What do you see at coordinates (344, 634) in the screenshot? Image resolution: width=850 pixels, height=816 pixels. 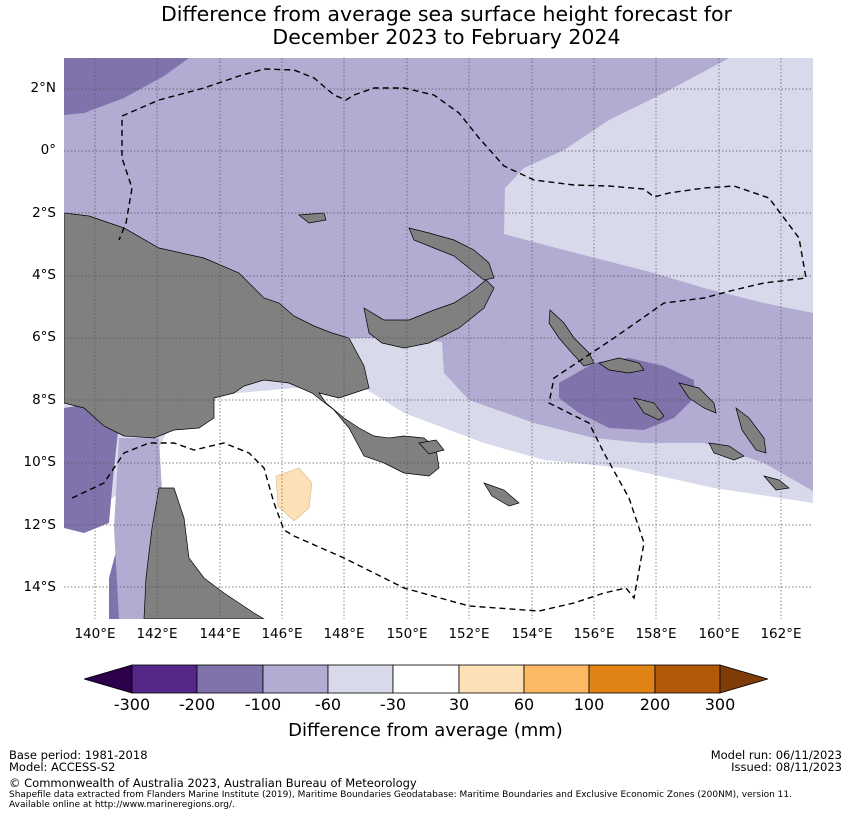 I see `lon-label: 148°E` at bounding box center [344, 634].